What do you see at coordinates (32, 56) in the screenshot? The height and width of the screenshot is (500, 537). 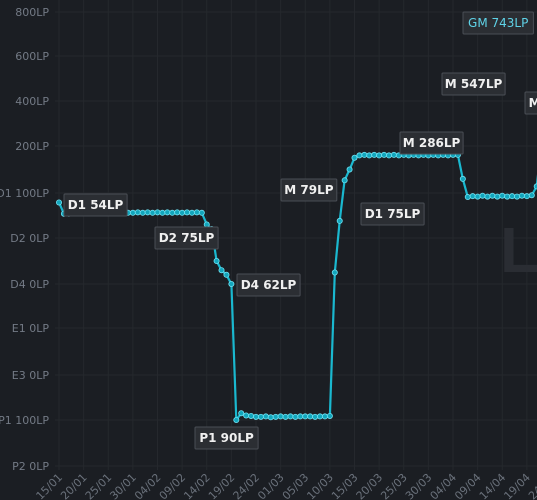 I see `y-tick-label: 600LP` at bounding box center [32, 56].